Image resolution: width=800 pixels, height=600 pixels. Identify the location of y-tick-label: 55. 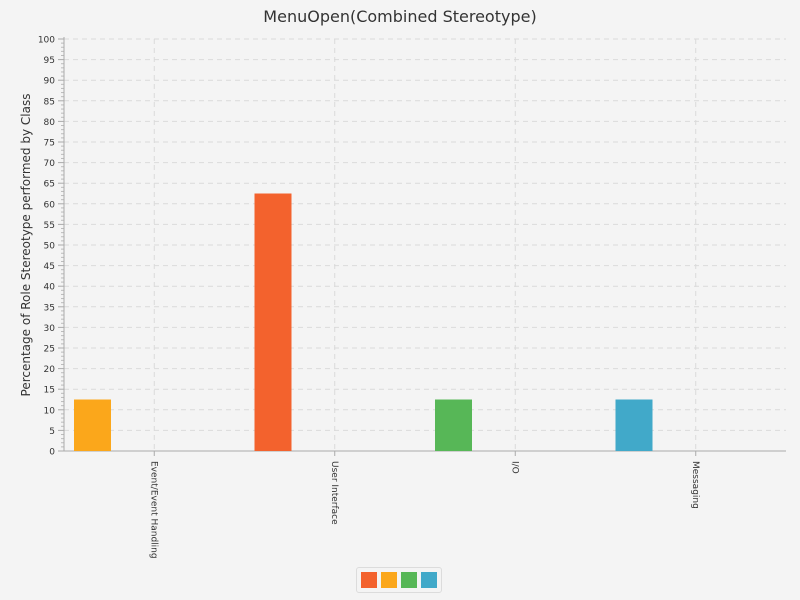
(49, 226).